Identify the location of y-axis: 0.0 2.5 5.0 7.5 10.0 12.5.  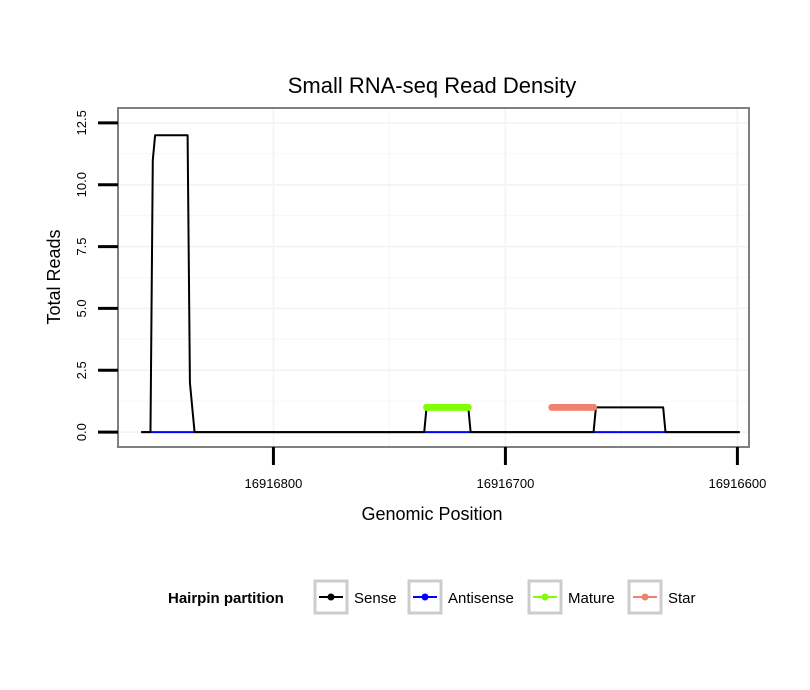
(96, 275).